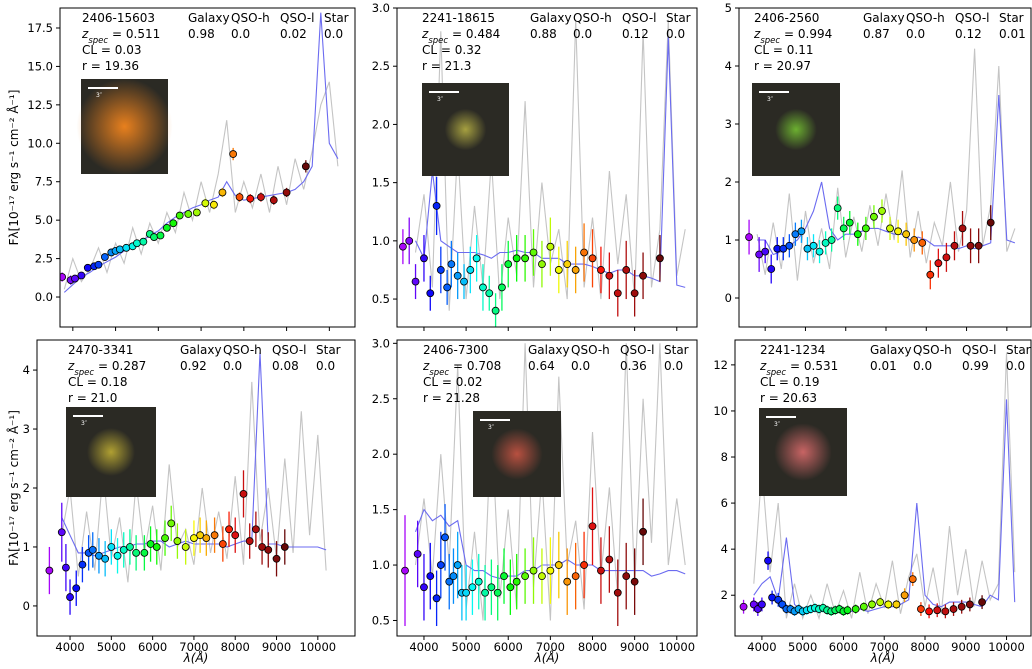  I want to click on class-prob: 0.36, so click(633, 366).